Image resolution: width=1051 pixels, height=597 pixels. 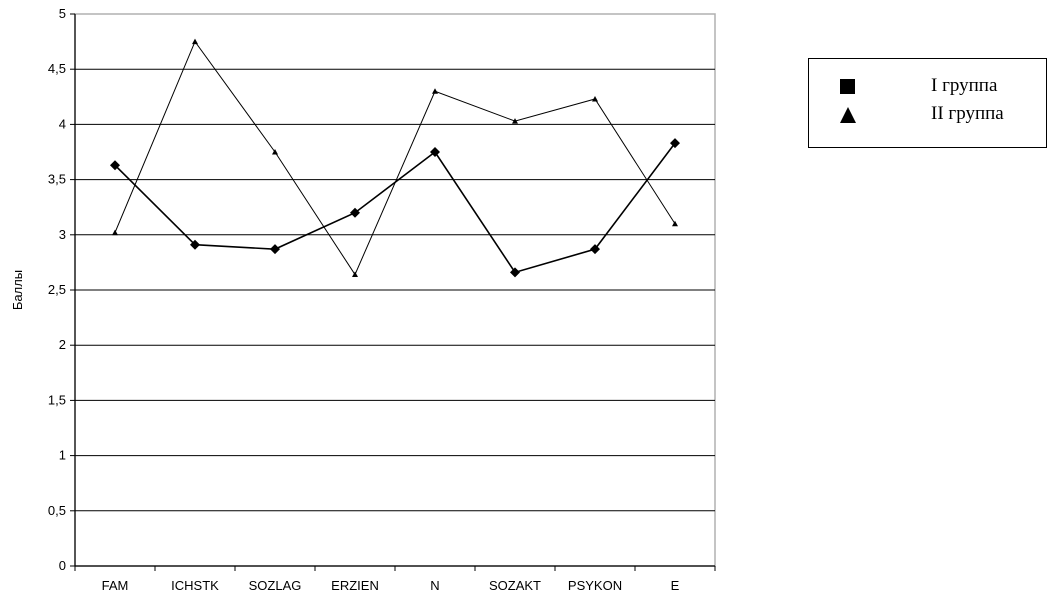 I want to click on y-tick-label: 0, so click(x=62, y=565).